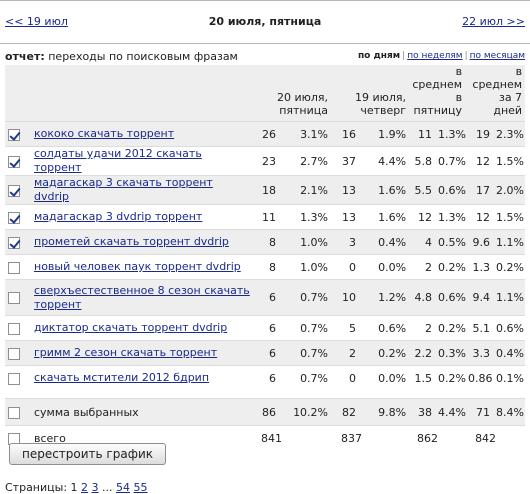  I want to click on today-percent: 1.0%, so click(305, 242).